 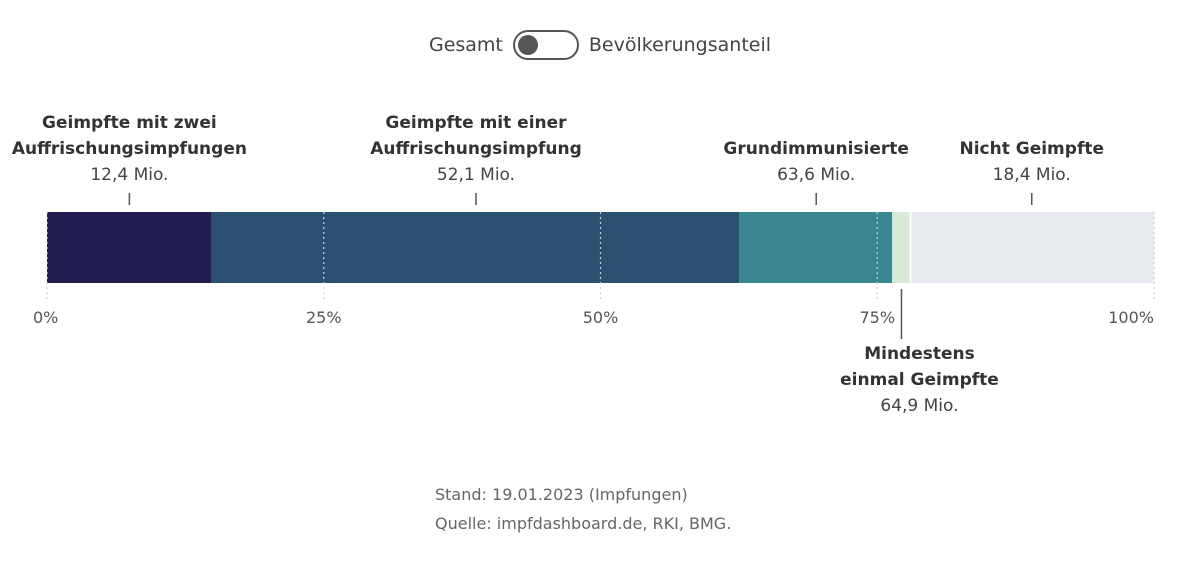 I want to click on label-value: 64,9 Mio., so click(x=919, y=406).